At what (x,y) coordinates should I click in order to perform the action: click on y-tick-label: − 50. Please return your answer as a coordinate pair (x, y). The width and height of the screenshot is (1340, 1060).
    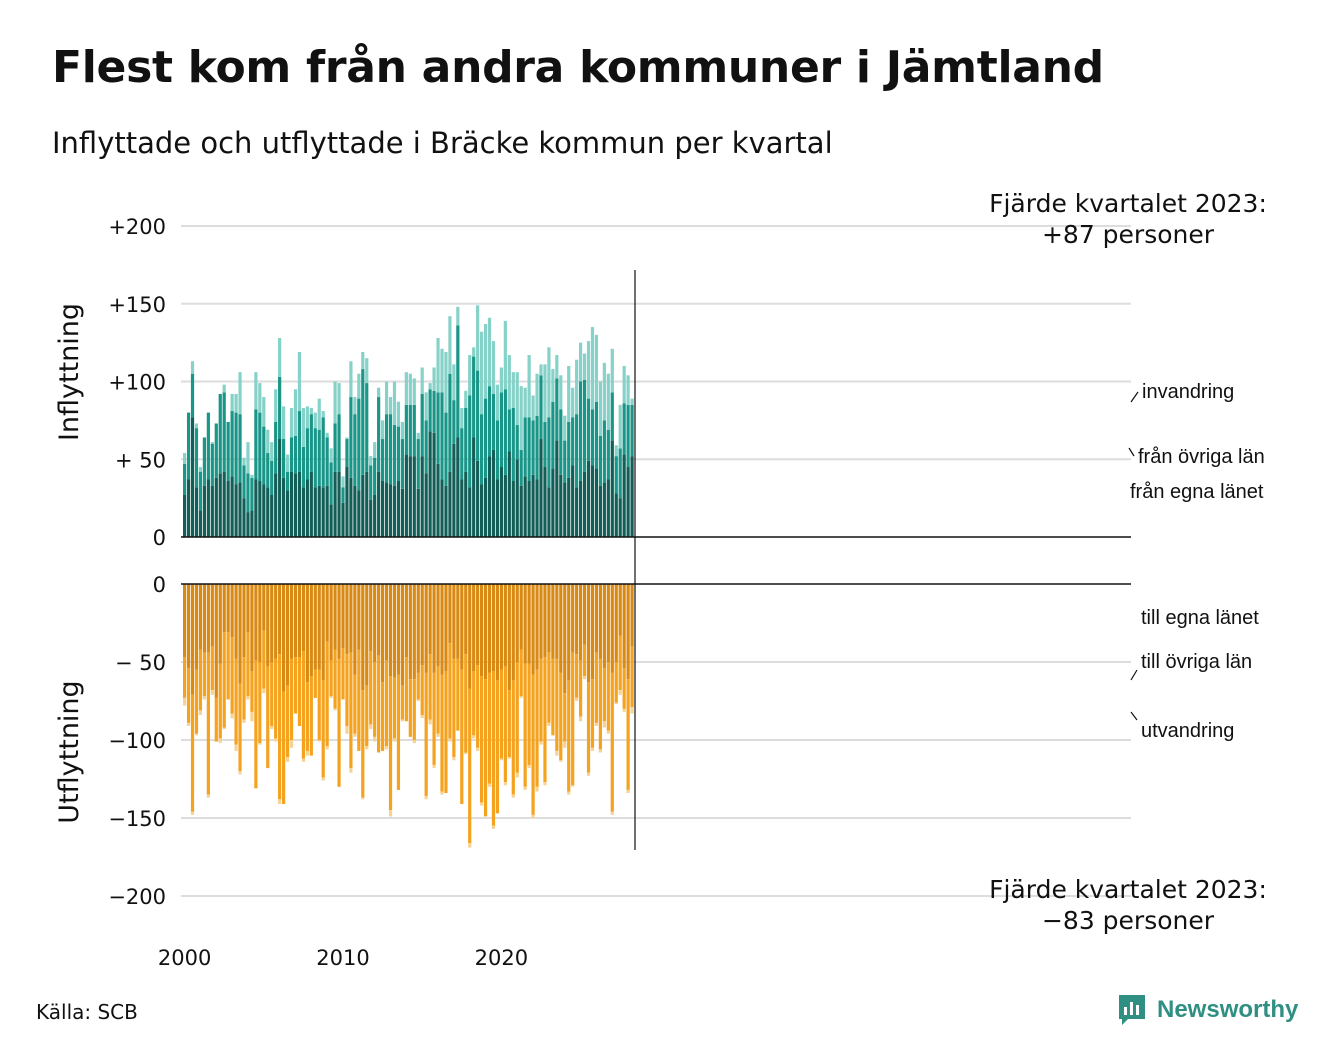
    Looking at the image, I should click on (140, 663).